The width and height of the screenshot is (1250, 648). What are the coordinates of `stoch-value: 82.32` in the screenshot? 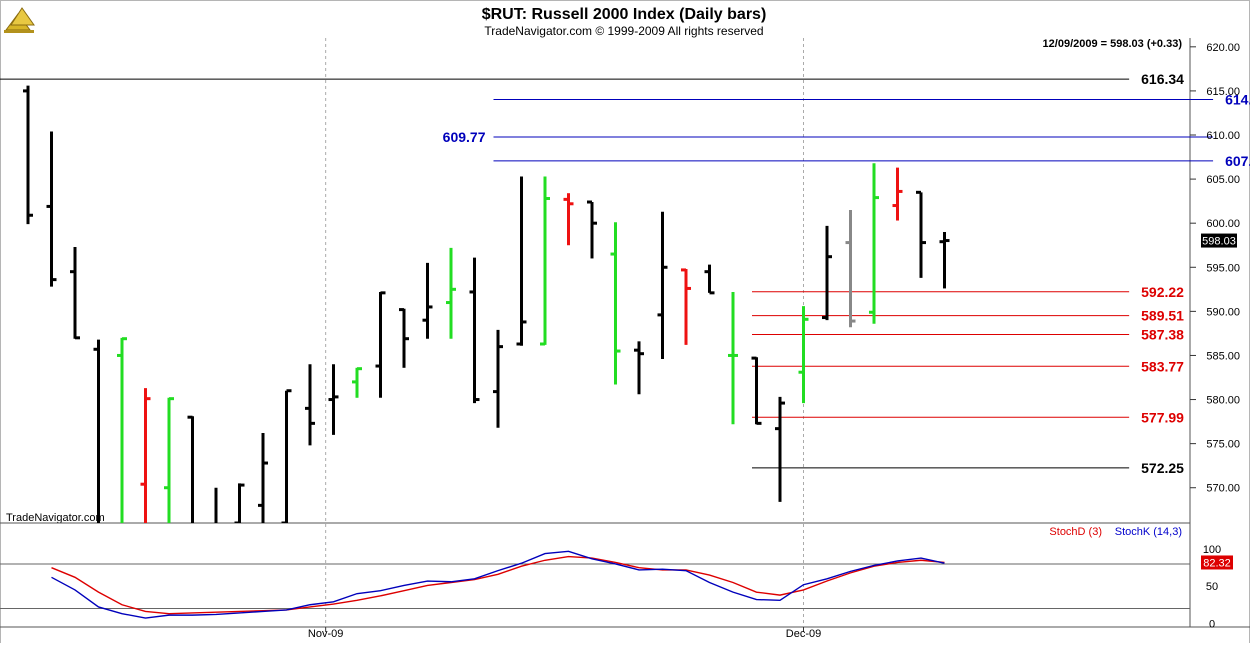 It's located at (1217, 563).